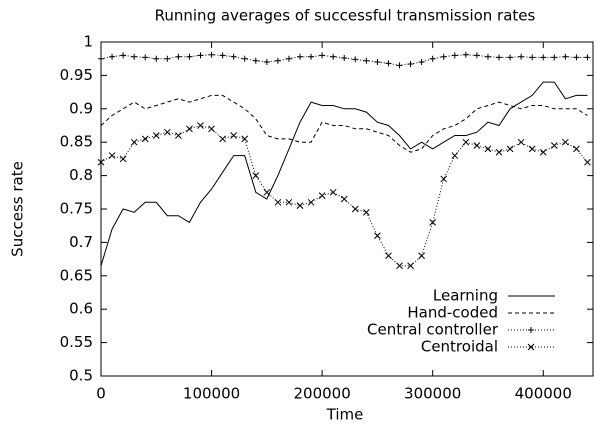 Image resolution: width=594 pixels, height=428 pixels. What do you see at coordinates (76, 75) in the screenshot?
I see `y-tick-label: 0.95` at bounding box center [76, 75].